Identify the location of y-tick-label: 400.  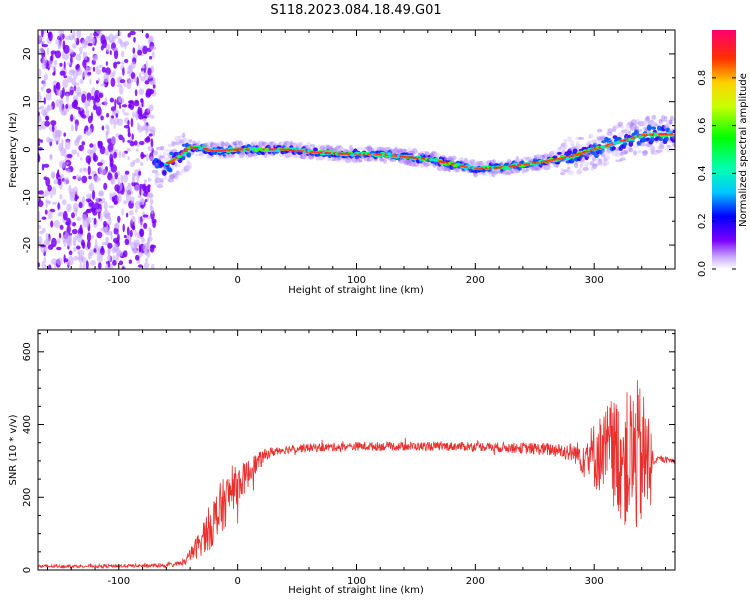
(27, 424).